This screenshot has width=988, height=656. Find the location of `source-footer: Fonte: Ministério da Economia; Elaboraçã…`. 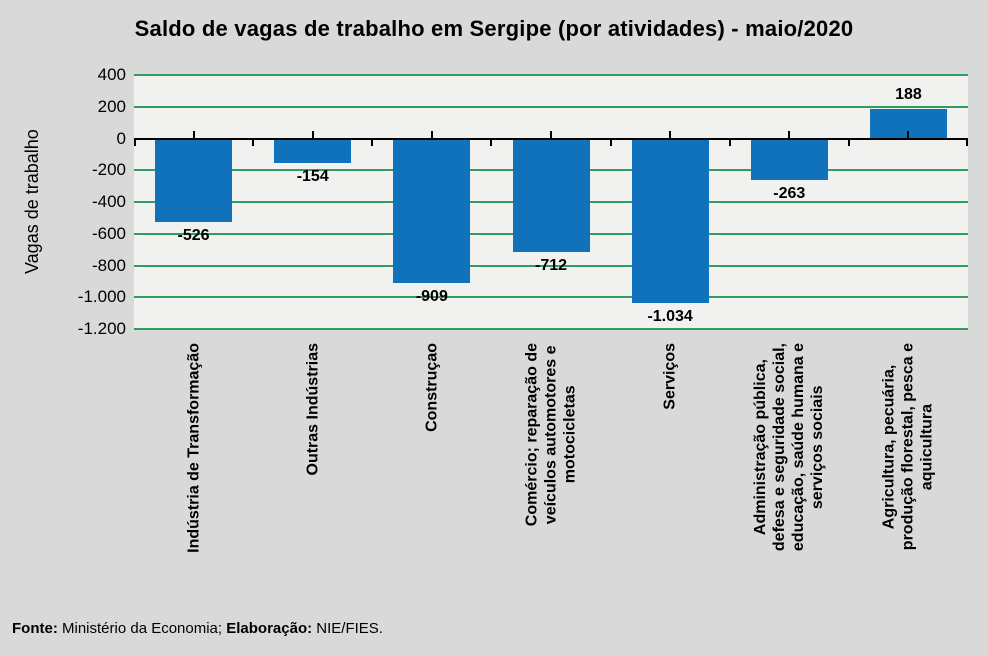

source-footer: Fonte: Ministério da Economia; Elaboraçã… is located at coordinates (197, 628).